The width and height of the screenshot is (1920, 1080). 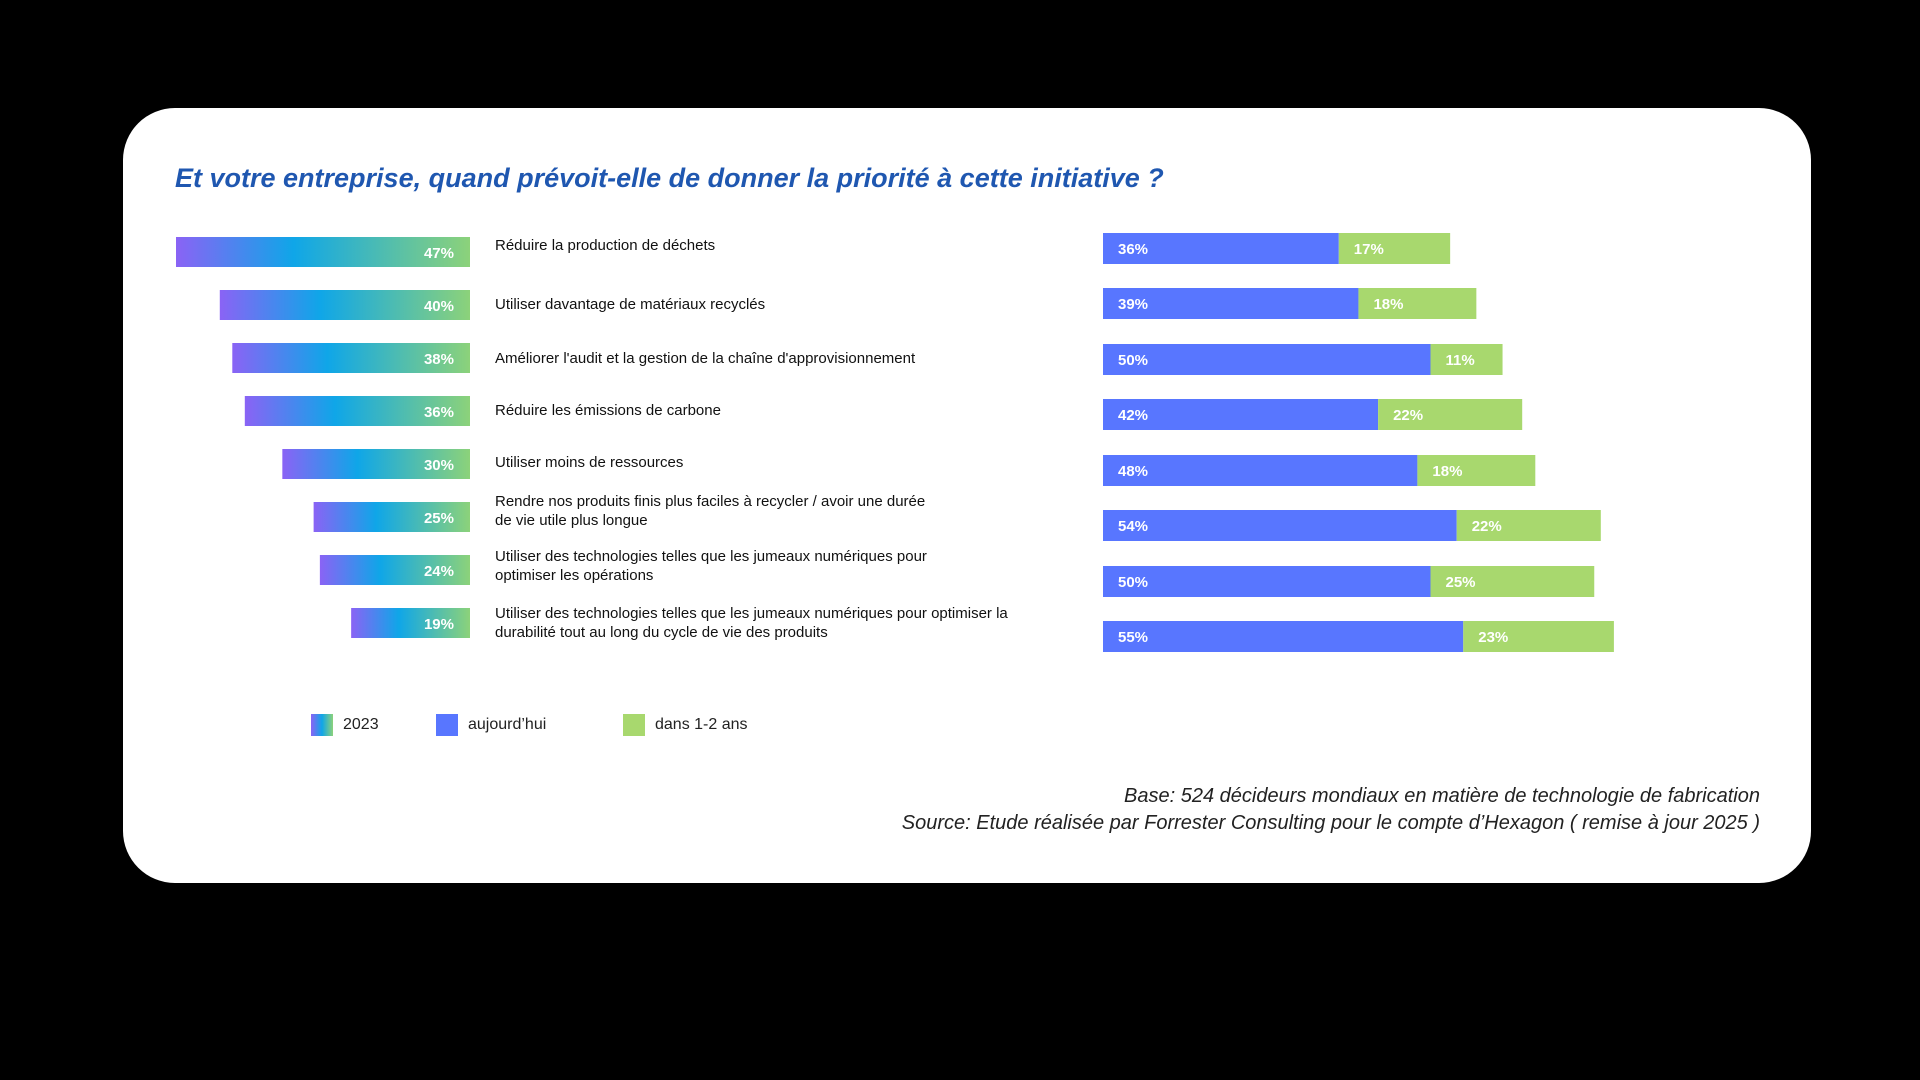 What do you see at coordinates (439, 571) in the screenshot?
I see `data-label-2023: 24%` at bounding box center [439, 571].